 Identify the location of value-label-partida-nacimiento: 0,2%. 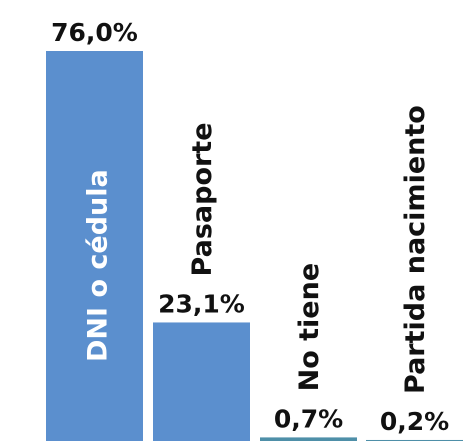
(414, 421).